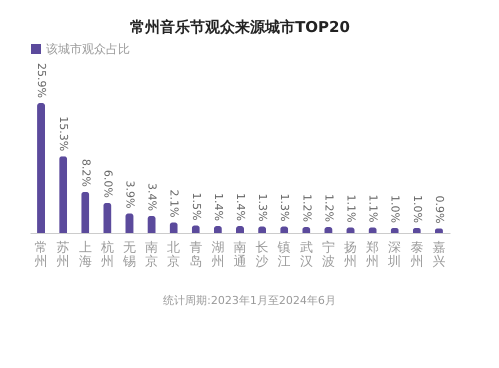 The width and height of the screenshot is (499, 368). What do you see at coordinates (196, 206) in the screenshot?
I see `data-label: 1.5%` at bounding box center [196, 206].